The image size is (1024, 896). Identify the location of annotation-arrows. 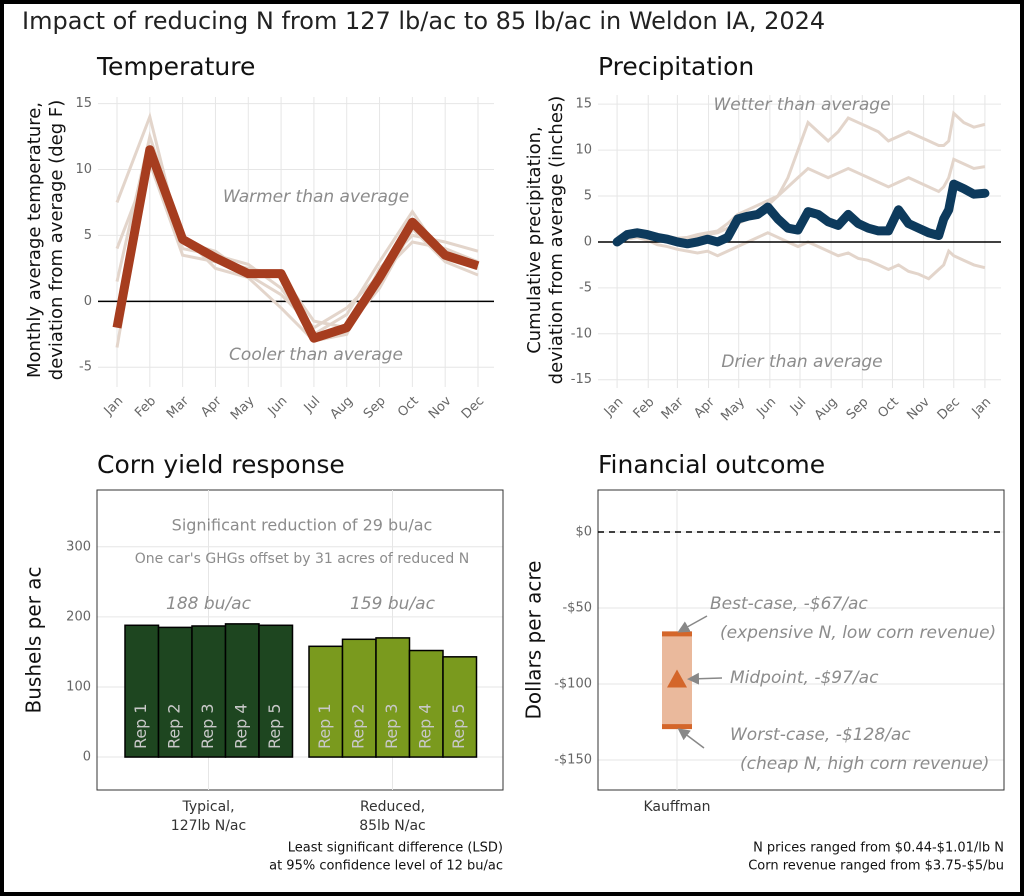
(700, 682).